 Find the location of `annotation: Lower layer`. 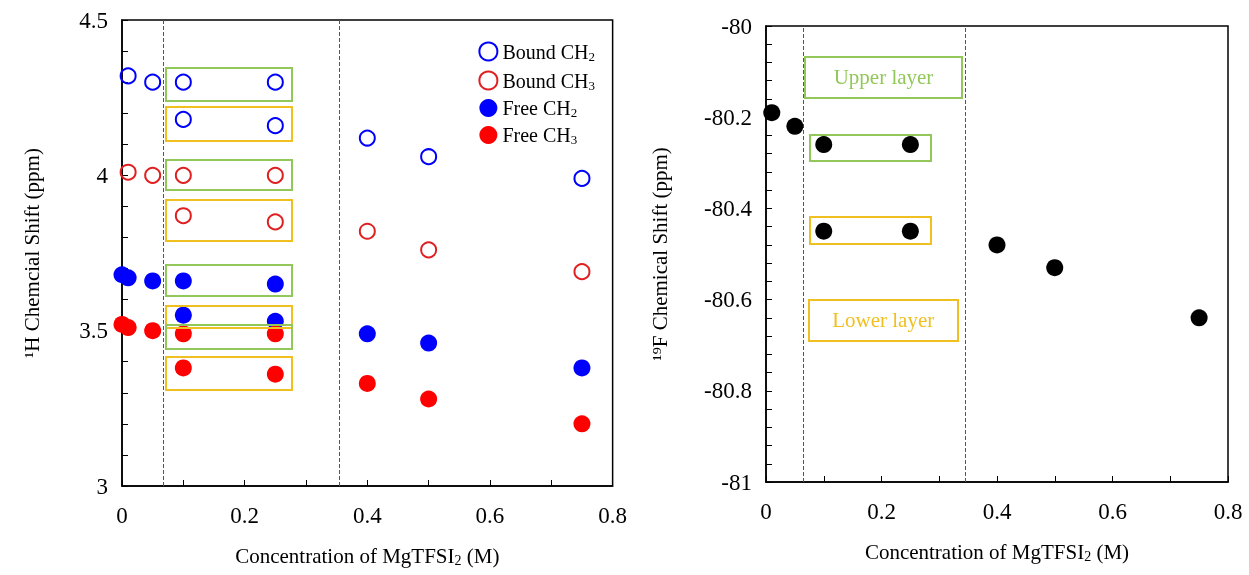

annotation: Lower layer is located at coordinates (883, 320).